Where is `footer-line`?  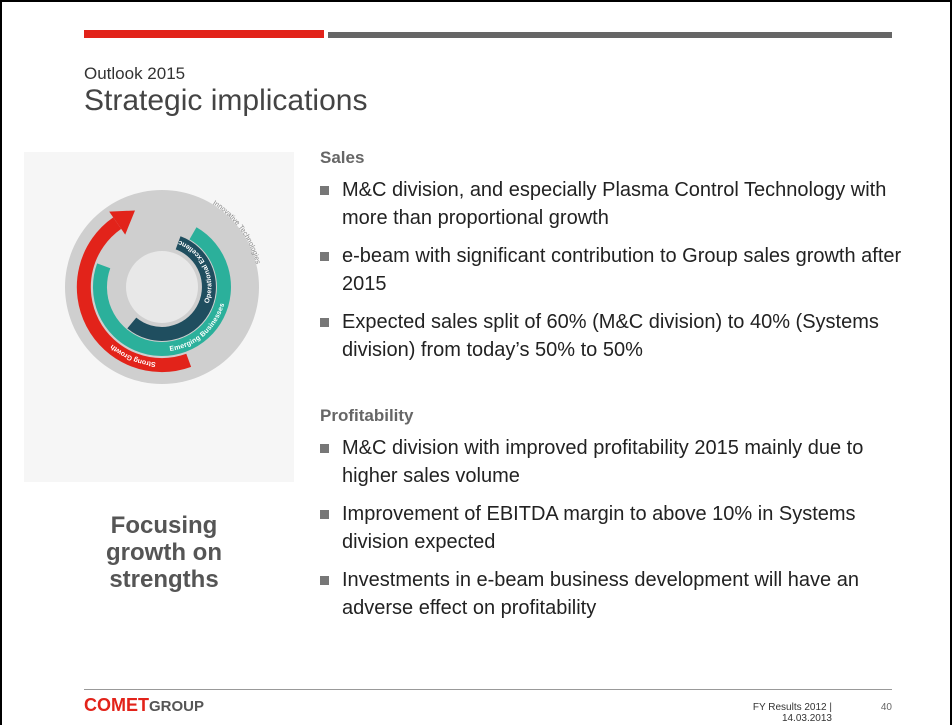 footer-line is located at coordinates (488, 689).